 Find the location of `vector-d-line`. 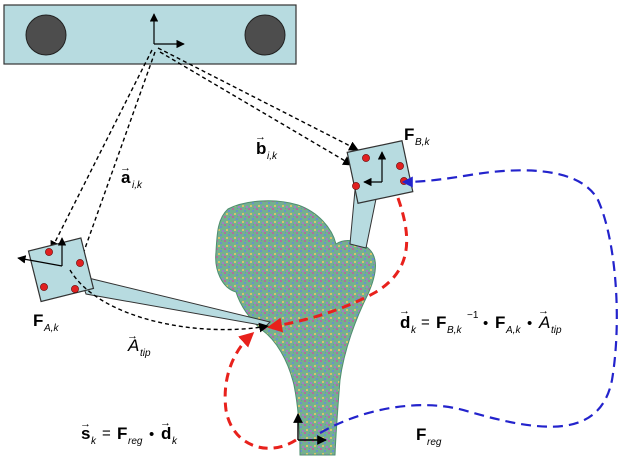

vector-d-line is located at coordinates (338, 265).